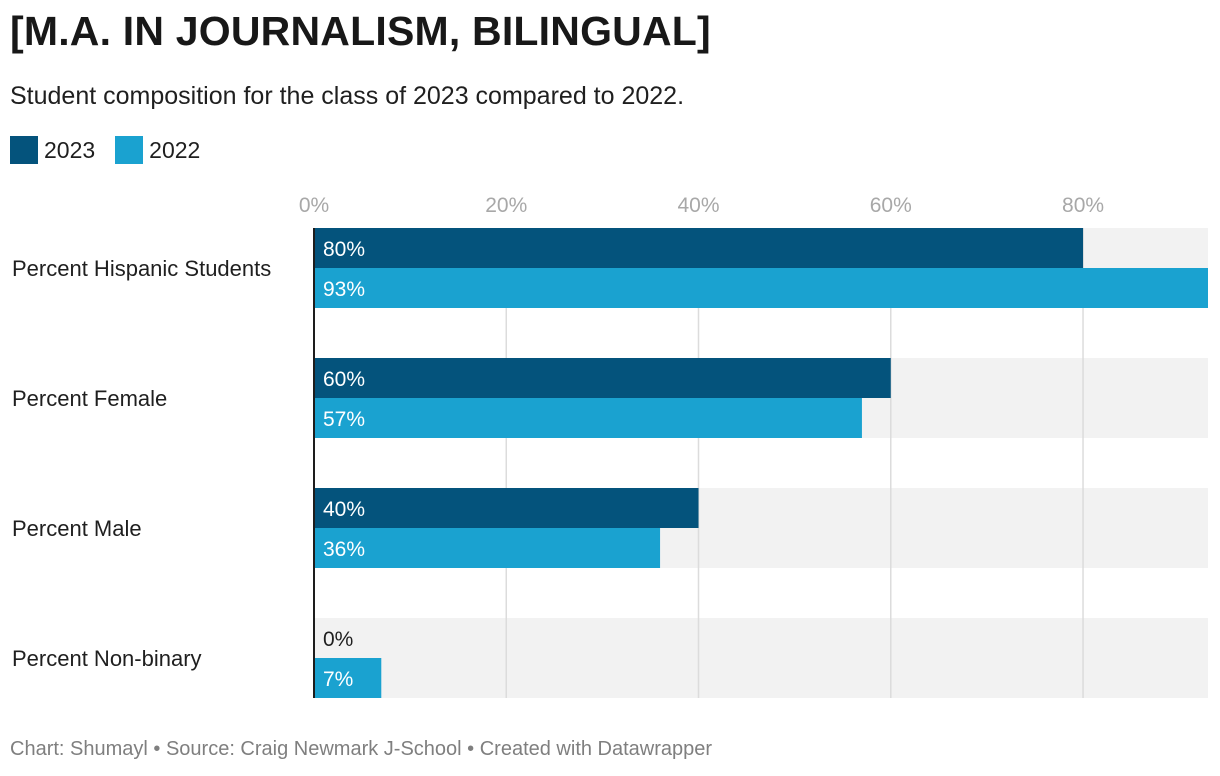 The width and height of the screenshot is (1220, 776). Describe the element at coordinates (506, 205) in the screenshot. I see `x-tick-label: 20%` at that location.